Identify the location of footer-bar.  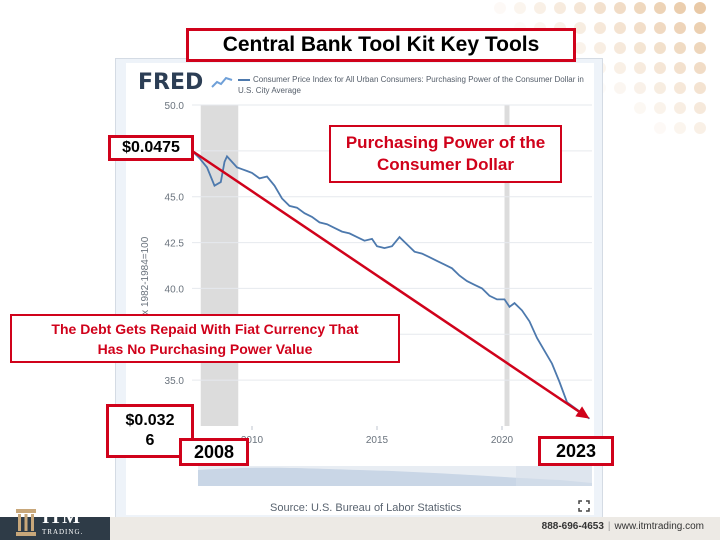
(360, 528).